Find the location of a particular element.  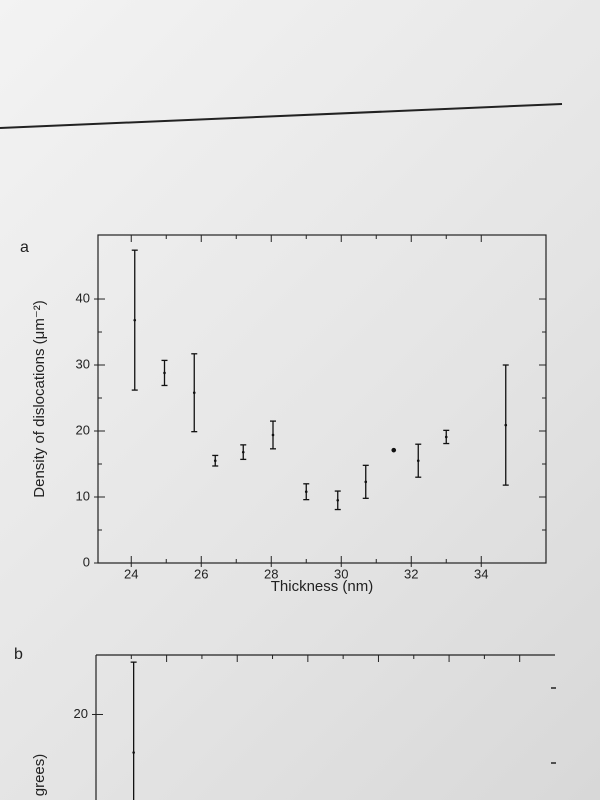

y-tick-label: 10 is located at coordinates (83, 495).